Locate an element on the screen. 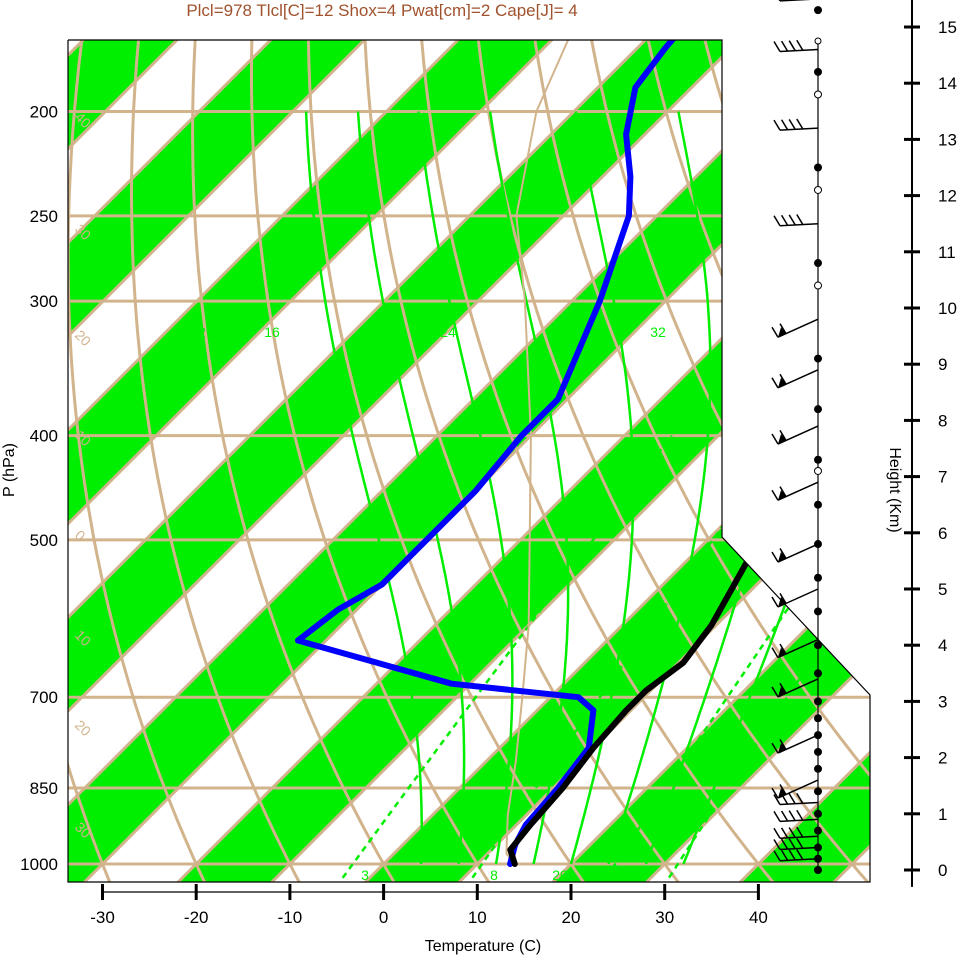 This screenshot has width=961, height=957. height-tick-label: 10 is located at coordinates (947, 308).